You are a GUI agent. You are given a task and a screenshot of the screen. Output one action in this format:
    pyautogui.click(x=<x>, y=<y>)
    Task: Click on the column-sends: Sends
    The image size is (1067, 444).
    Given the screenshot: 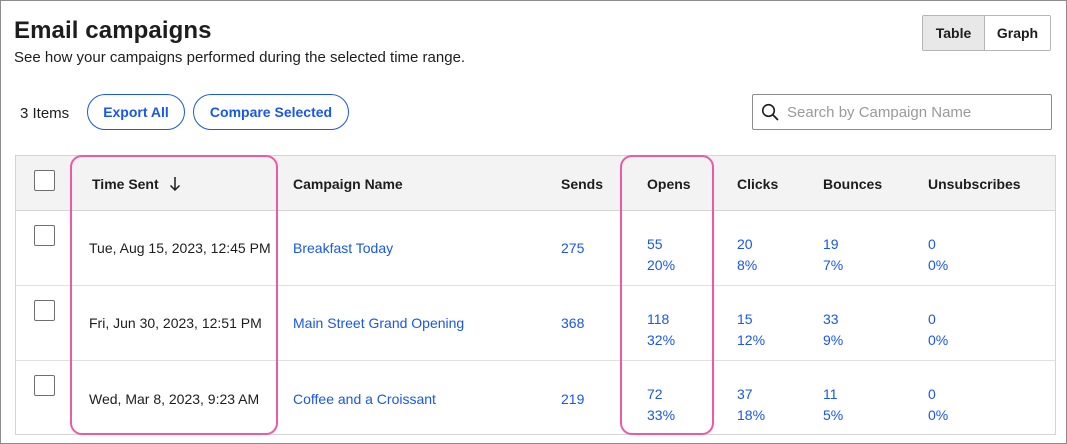 What is the action you would take?
    pyautogui.click(x=582, y=183)
    